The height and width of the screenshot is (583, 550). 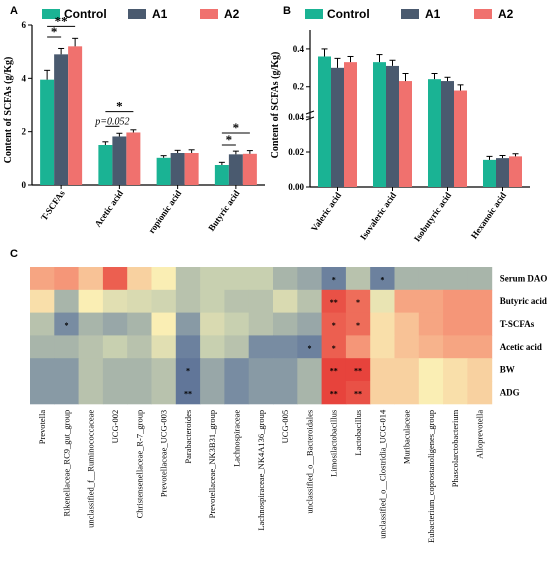 What do you see at coordinates (24, 132) in the screenshot?
I see `panel-a-ytick-label: 2` at bounding box center [24, 132].